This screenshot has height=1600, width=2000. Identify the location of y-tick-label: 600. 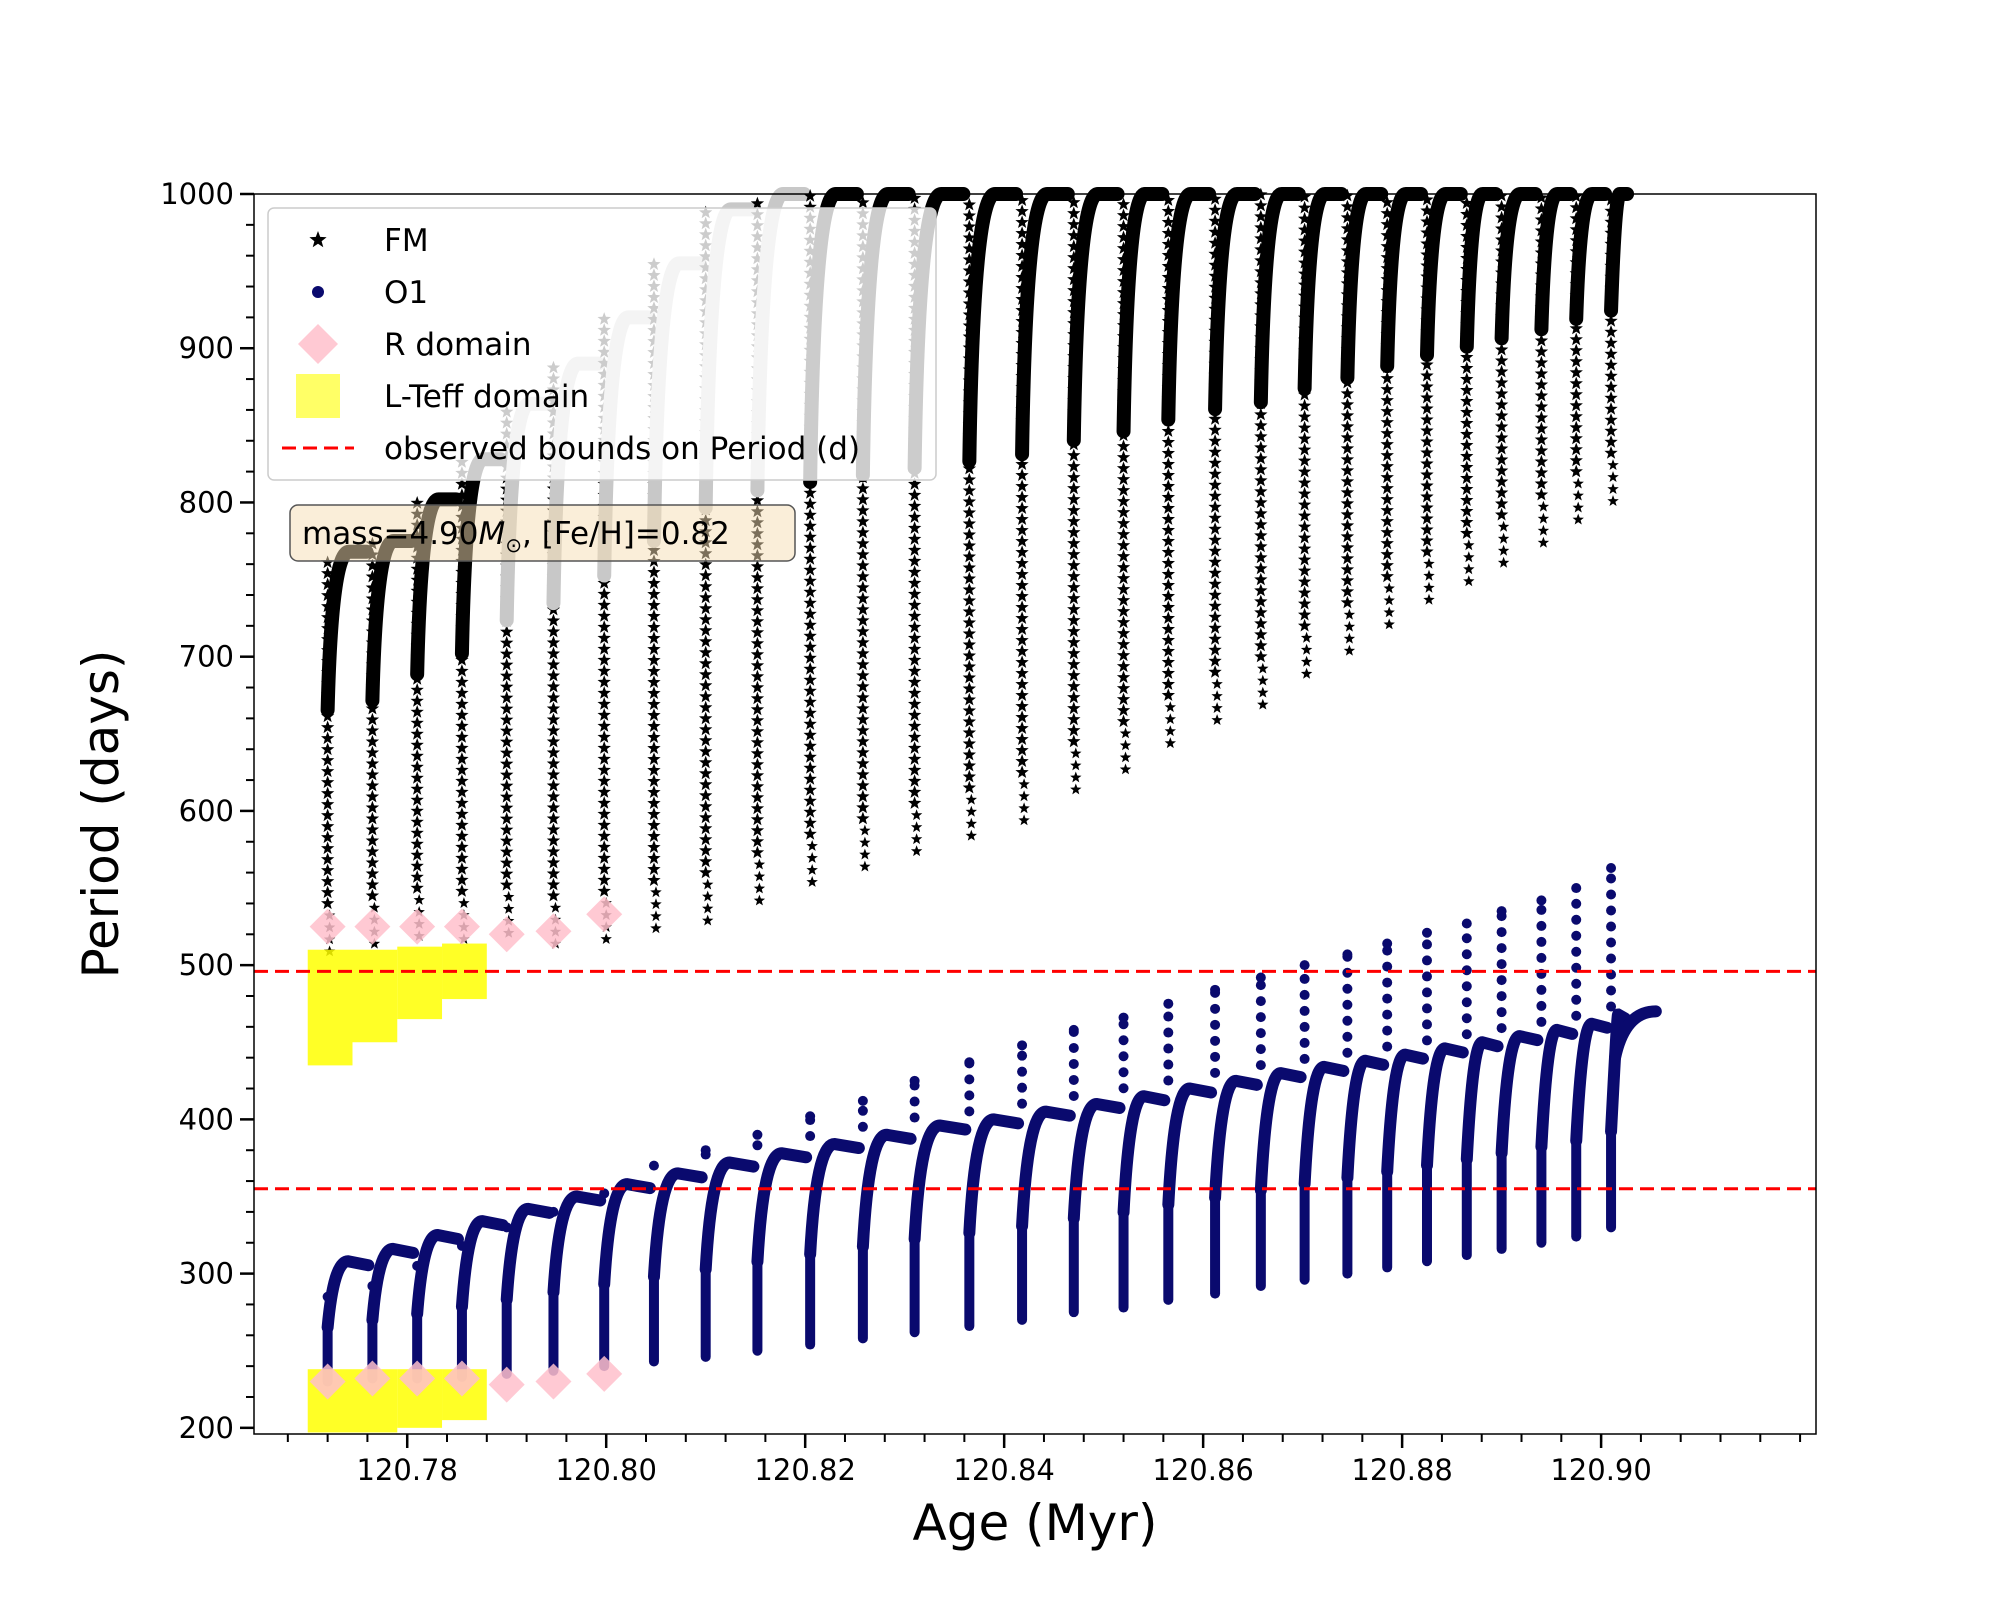
(206, 811).